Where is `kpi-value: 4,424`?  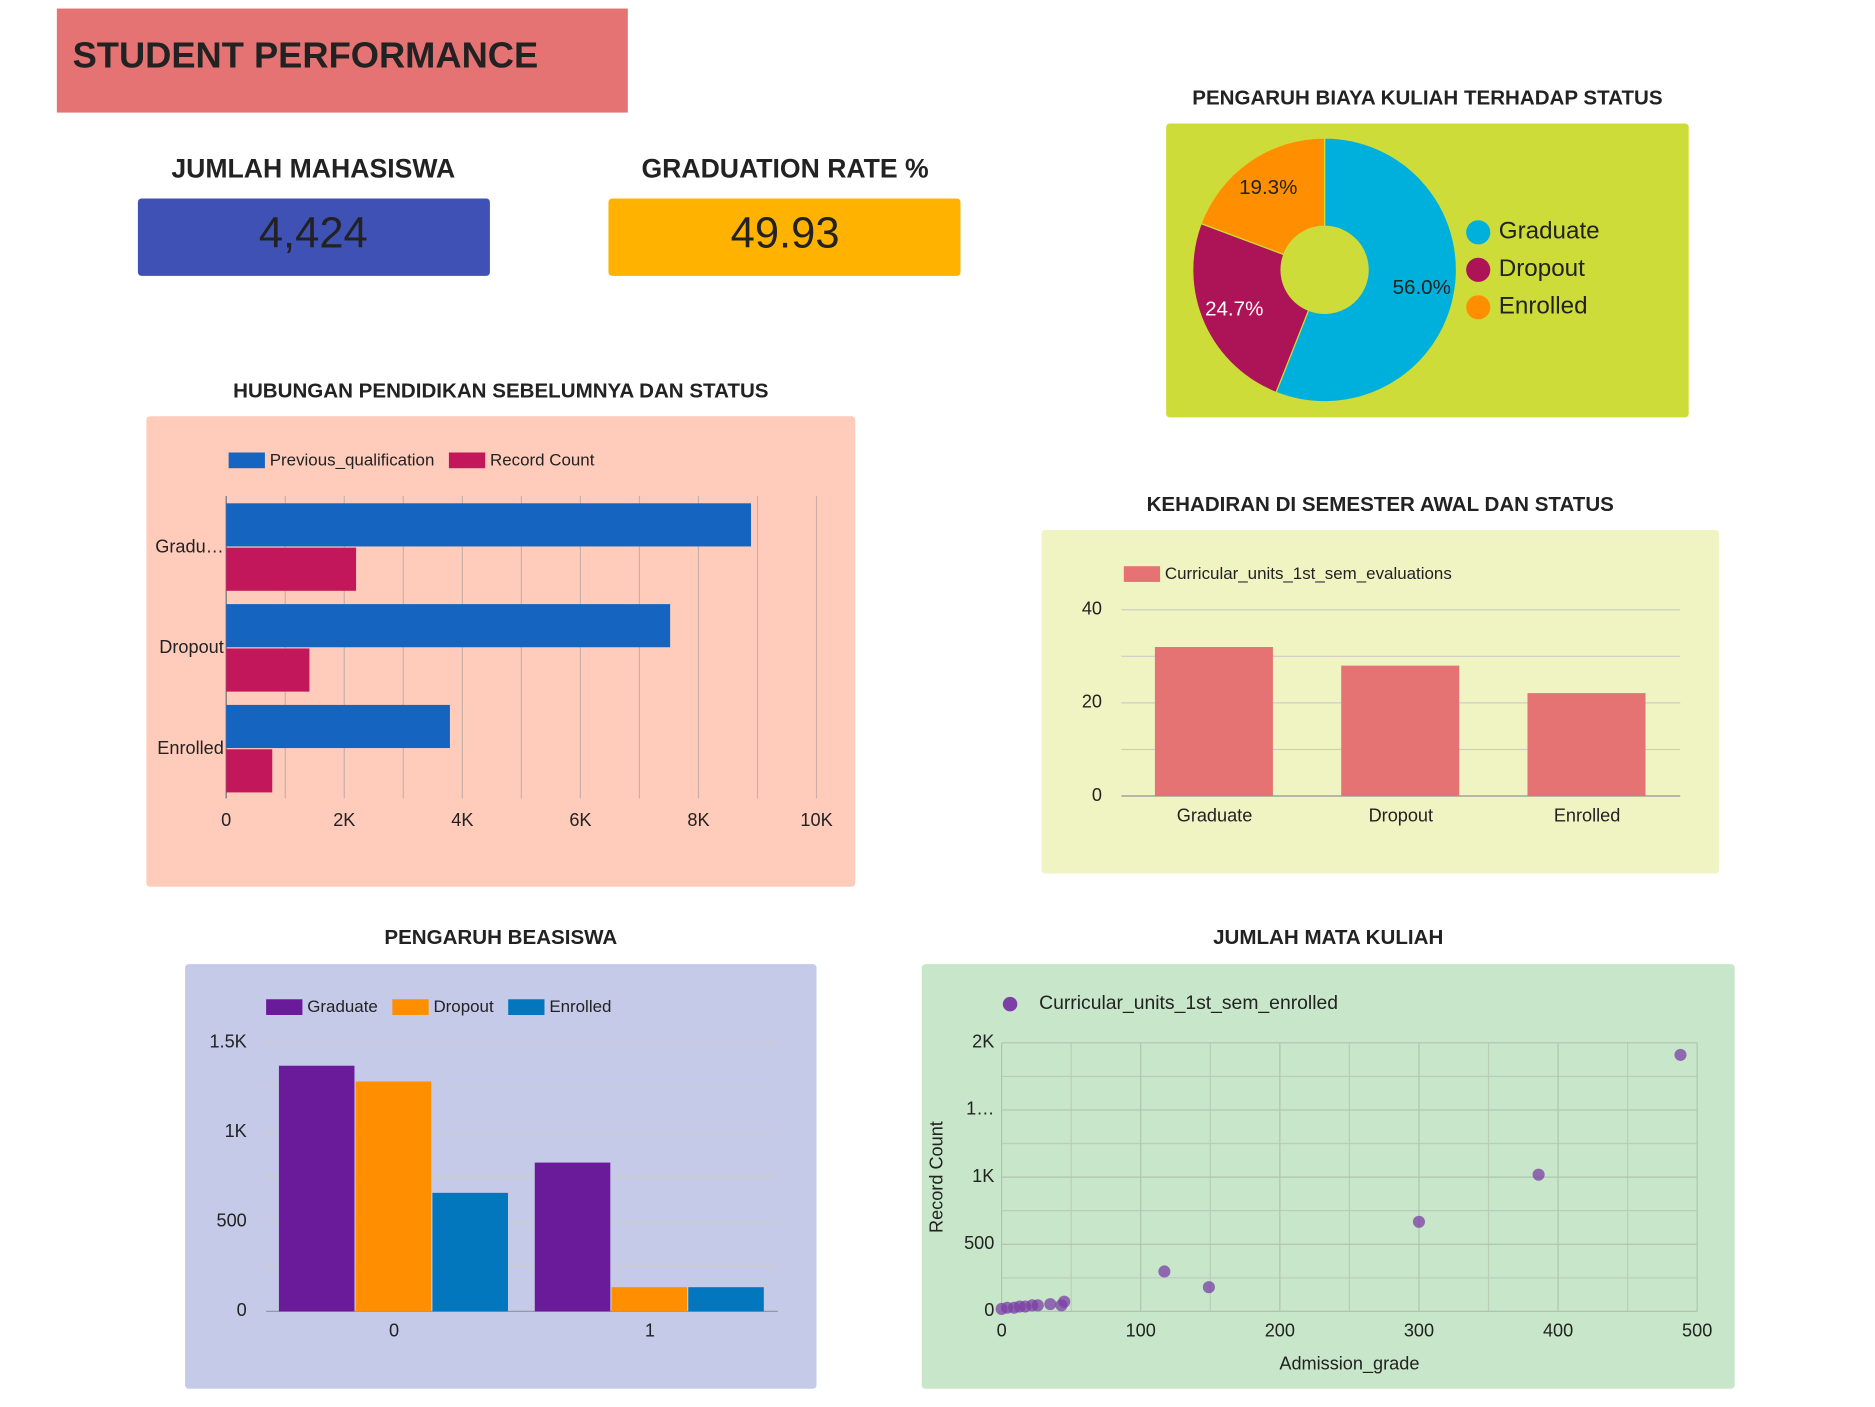 kpi-value: 4,424 is located at coordinates (313, 233).